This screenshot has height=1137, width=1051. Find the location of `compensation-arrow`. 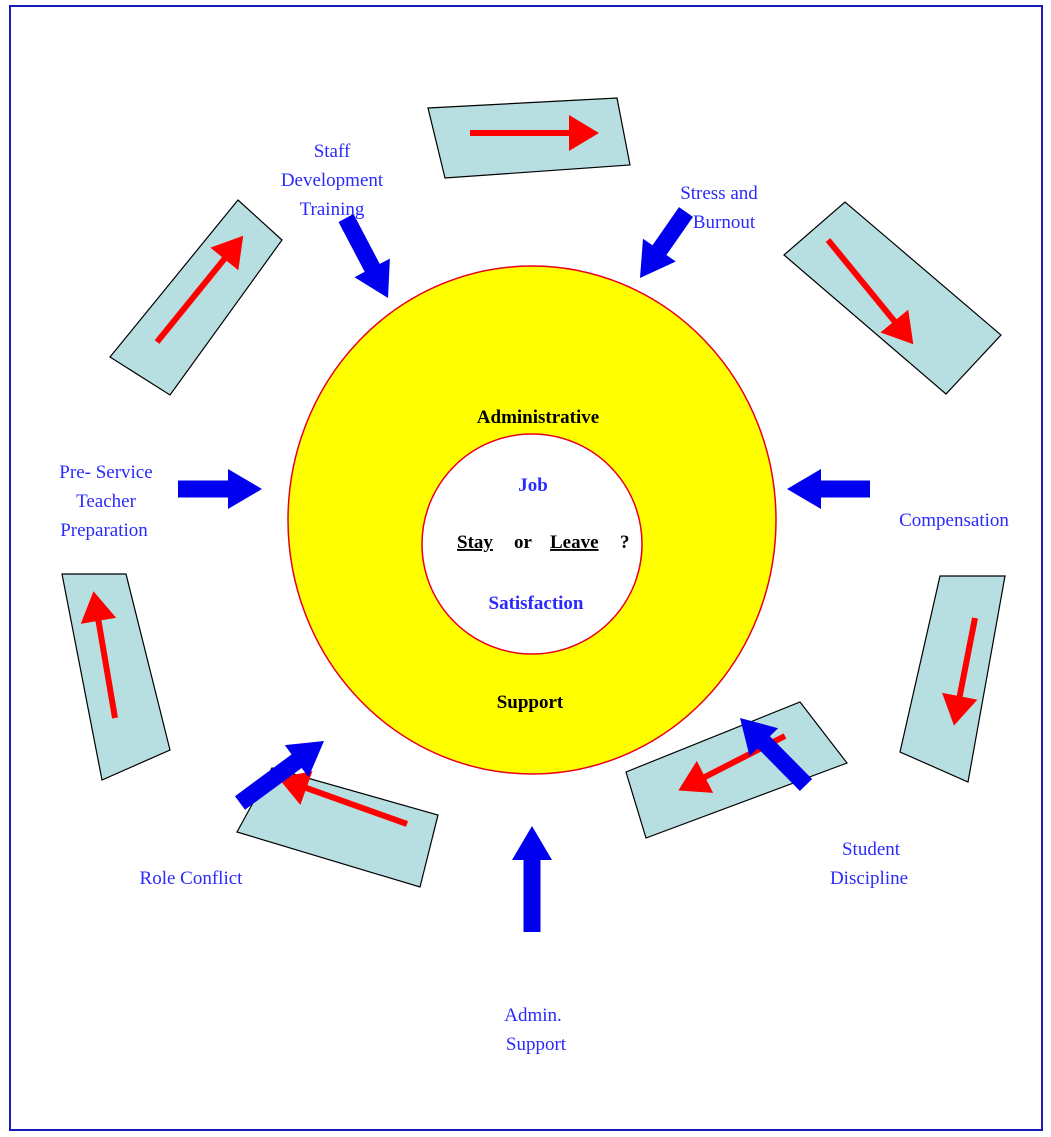

compensation-arrow is located at coordinates (828, 489).